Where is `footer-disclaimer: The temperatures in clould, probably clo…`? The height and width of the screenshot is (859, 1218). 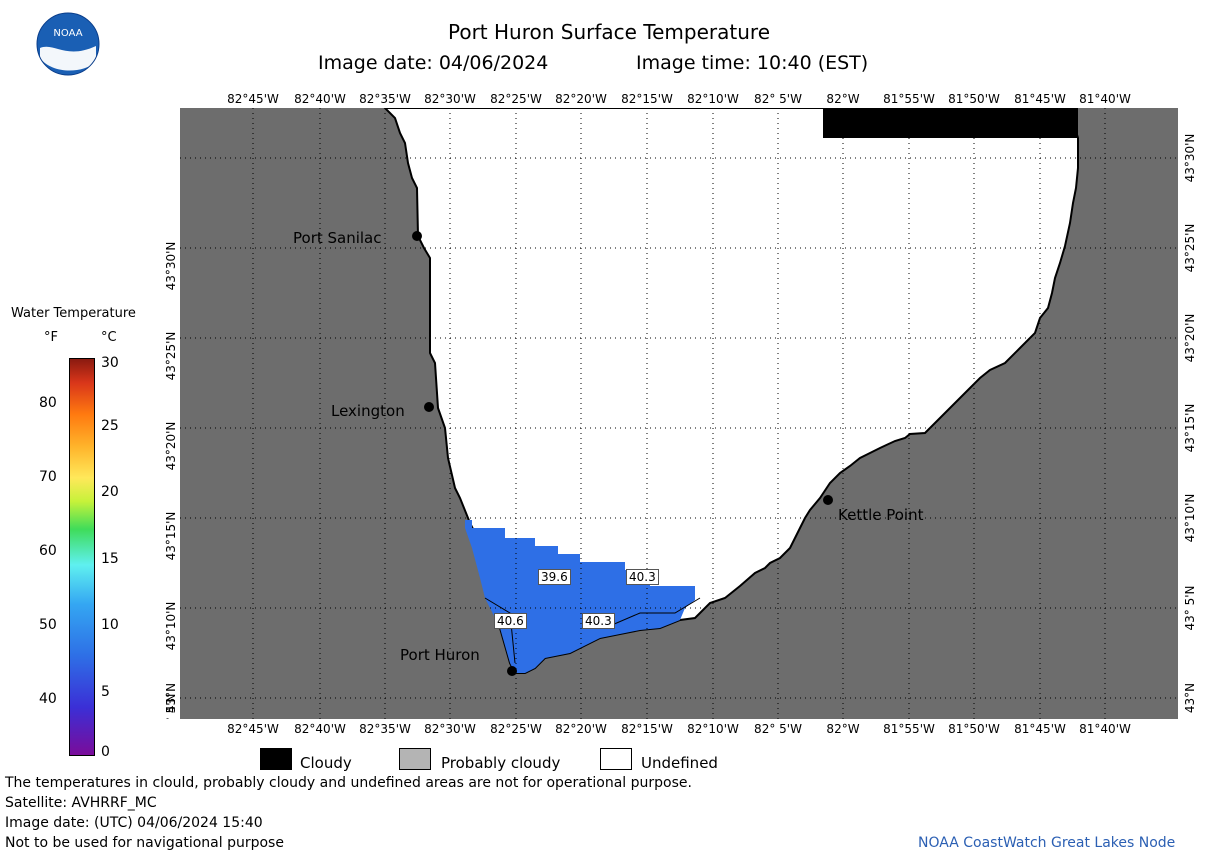 footer-disclaimer: The temperatures in clould, probably clo… is located at coordinates (348, 783).